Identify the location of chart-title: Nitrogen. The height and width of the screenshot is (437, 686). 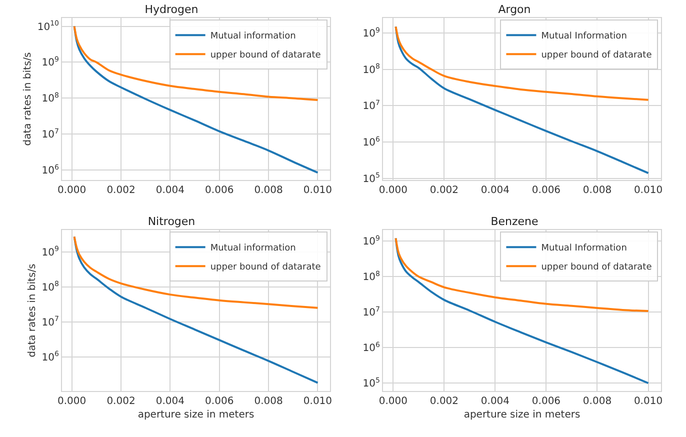
(172, 221).